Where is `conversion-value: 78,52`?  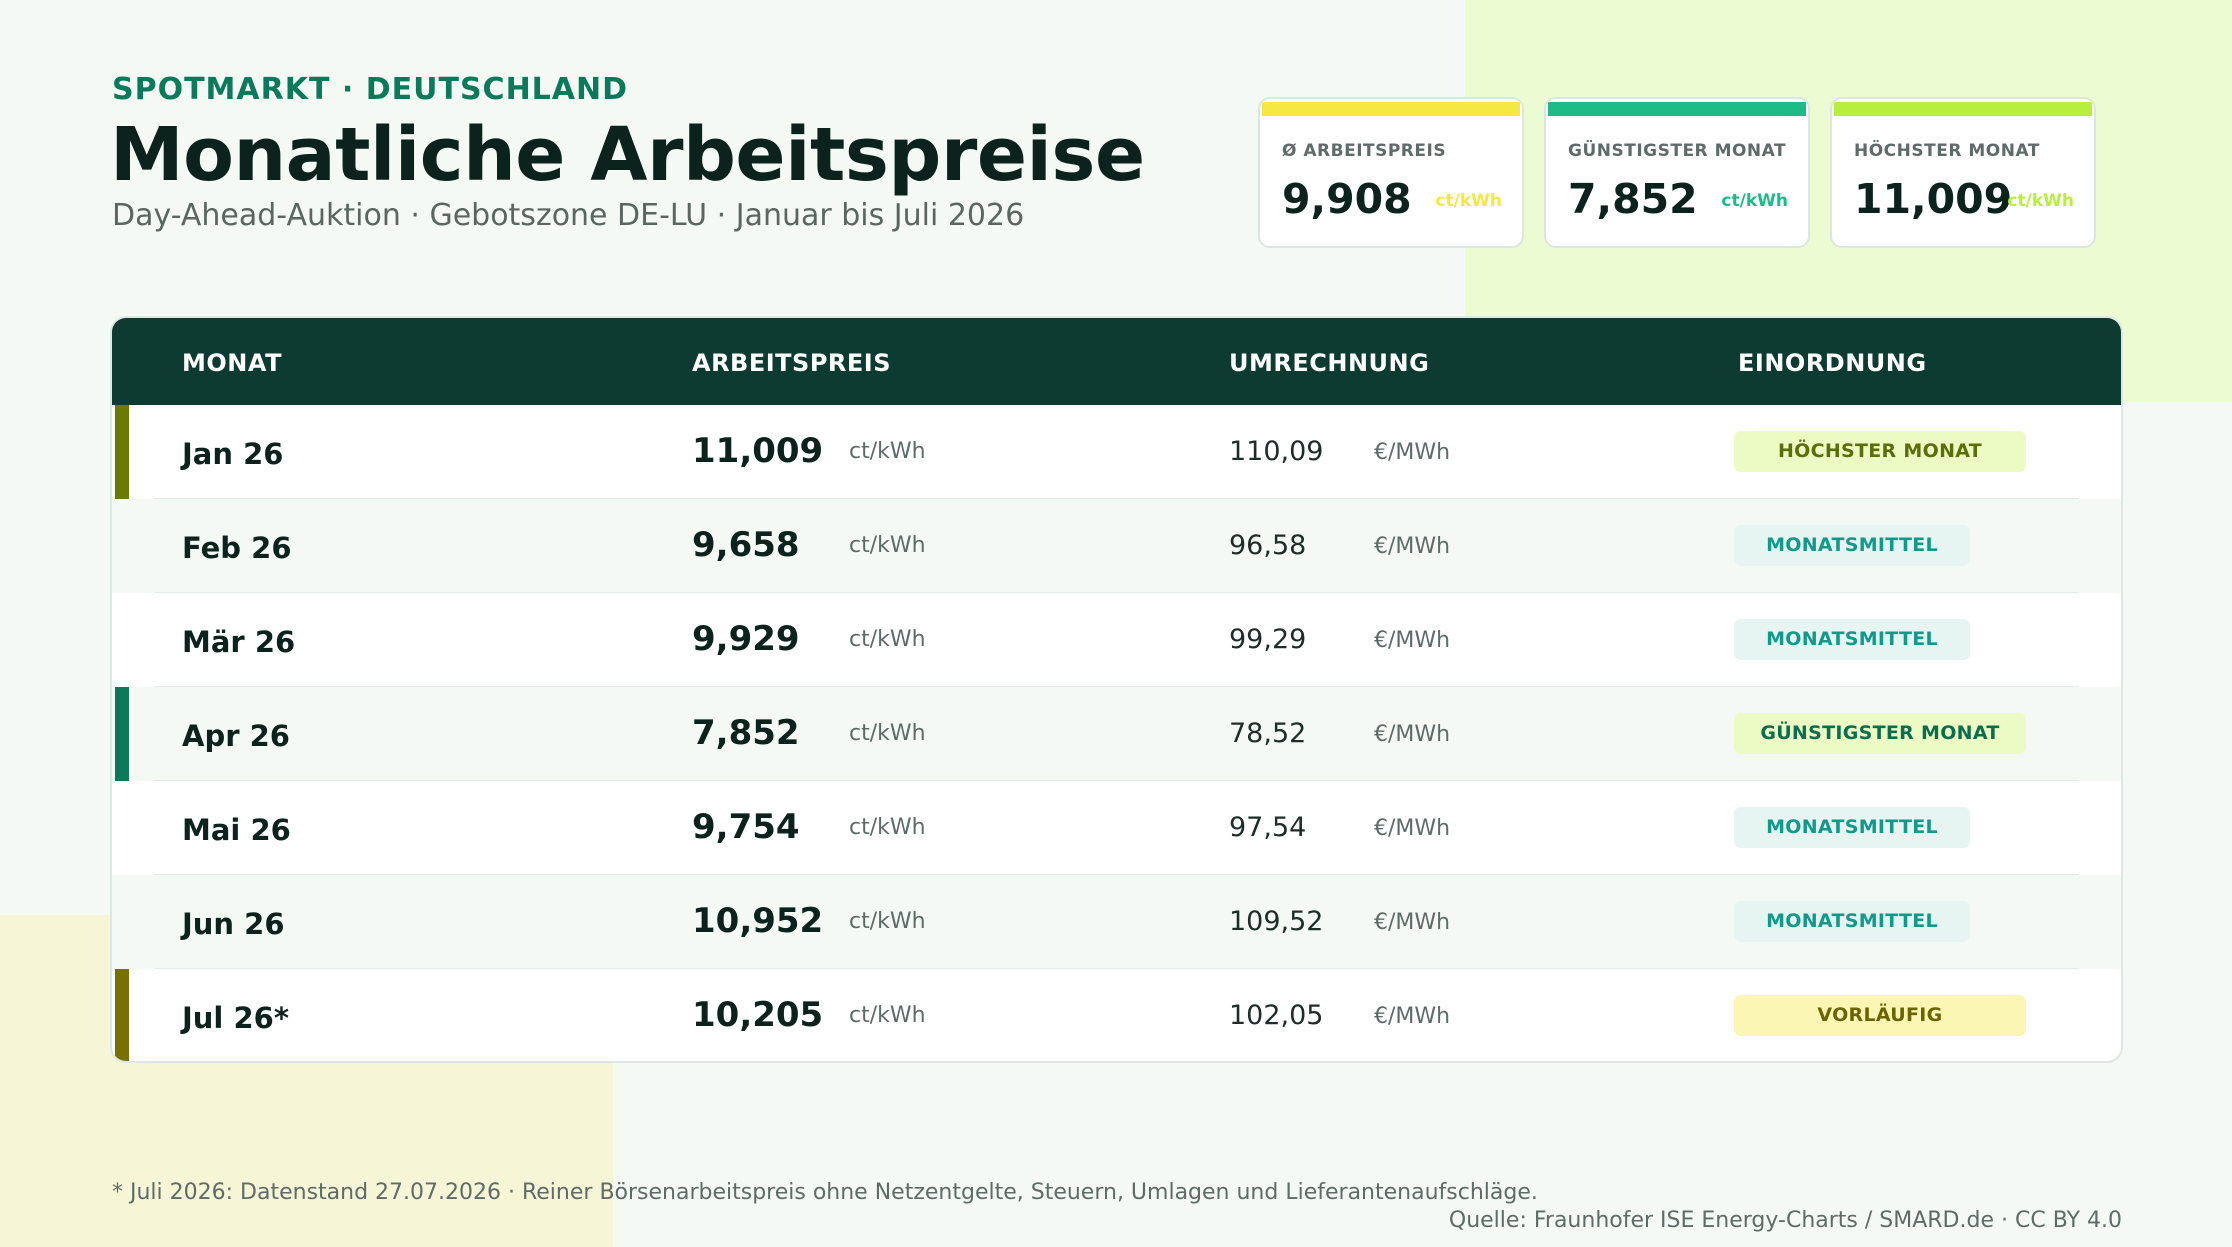
conversion-value: 78,52 is located at coordinates (1268, 733).